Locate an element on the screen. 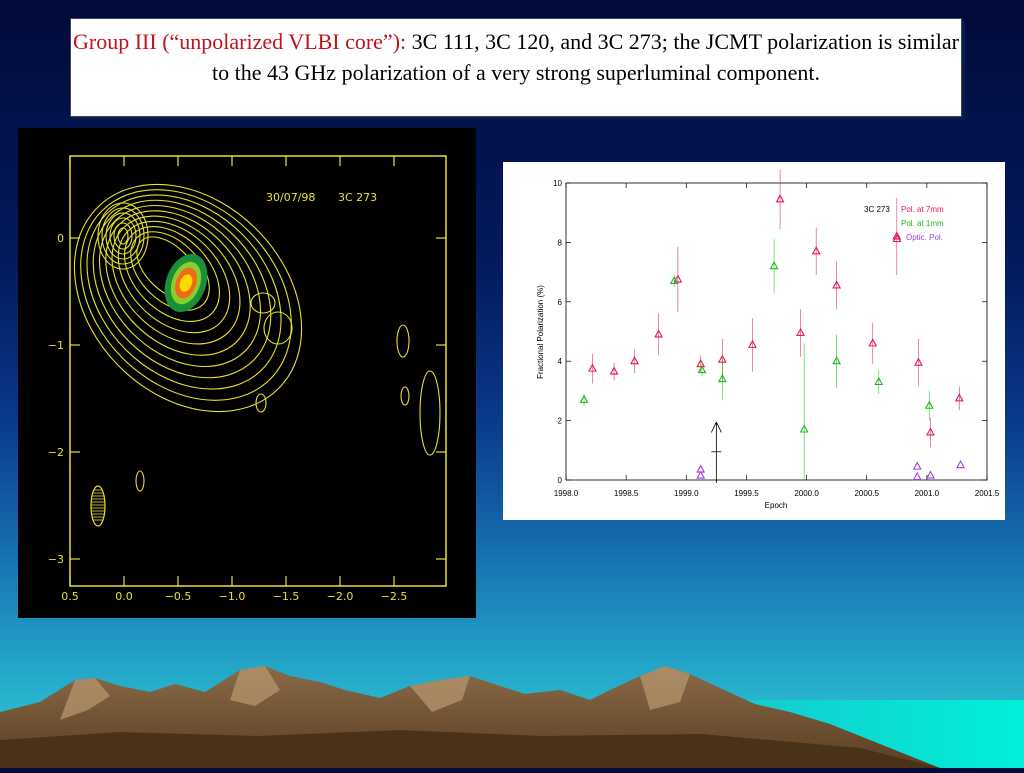 This screenshot has height=773, width=1024. map-x-tick-label: 0.0 is located at coordinates (124, 596).